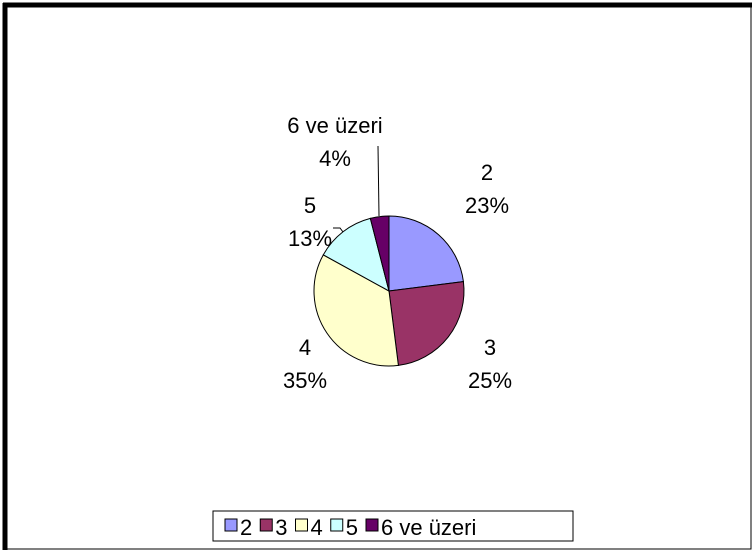 The image size is (756, 553). I want to click on data-label-value: 25%, so click(490, 380).